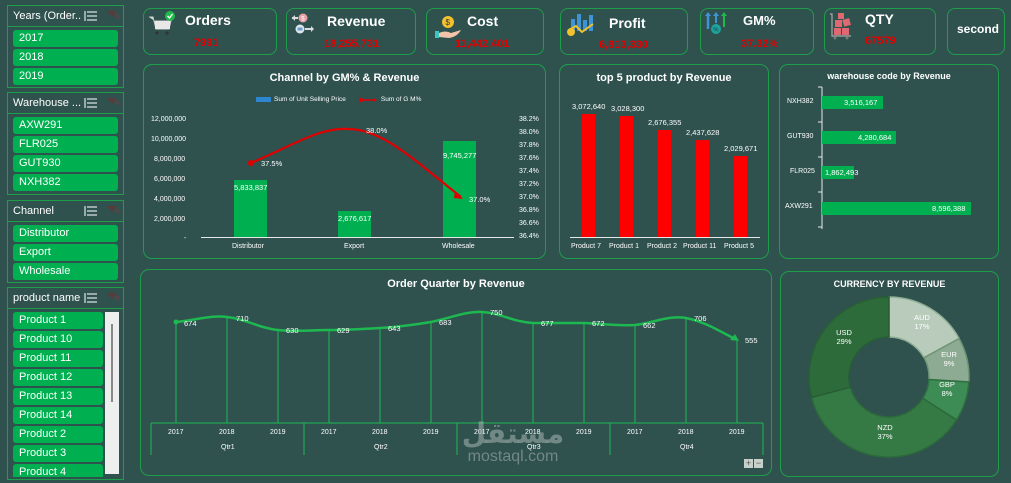 This screenshot has height=483, width=1011. I want to click on x-tick: 2019, so click(584, 432).